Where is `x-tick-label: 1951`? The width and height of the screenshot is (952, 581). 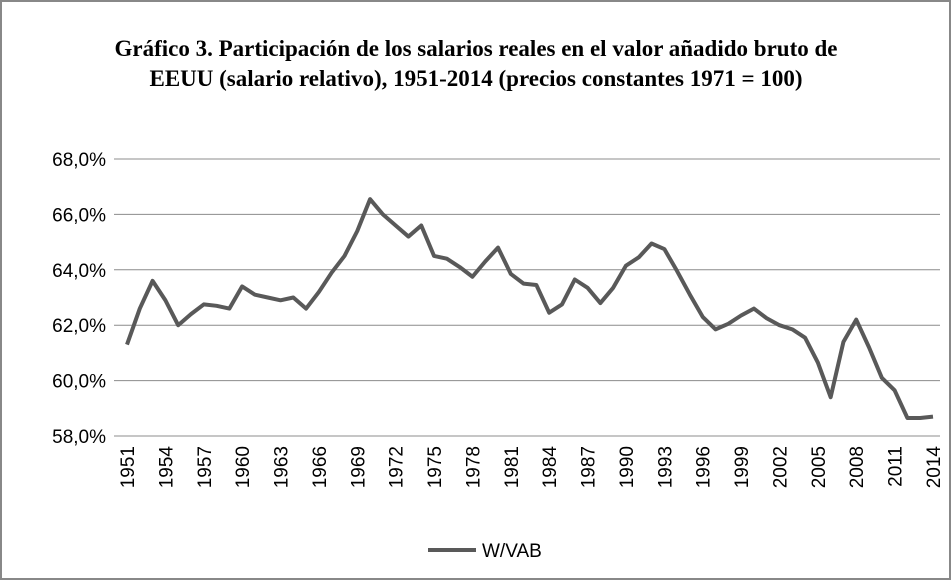 x-tick-label: 1951 is located at coordinates (128, 467).